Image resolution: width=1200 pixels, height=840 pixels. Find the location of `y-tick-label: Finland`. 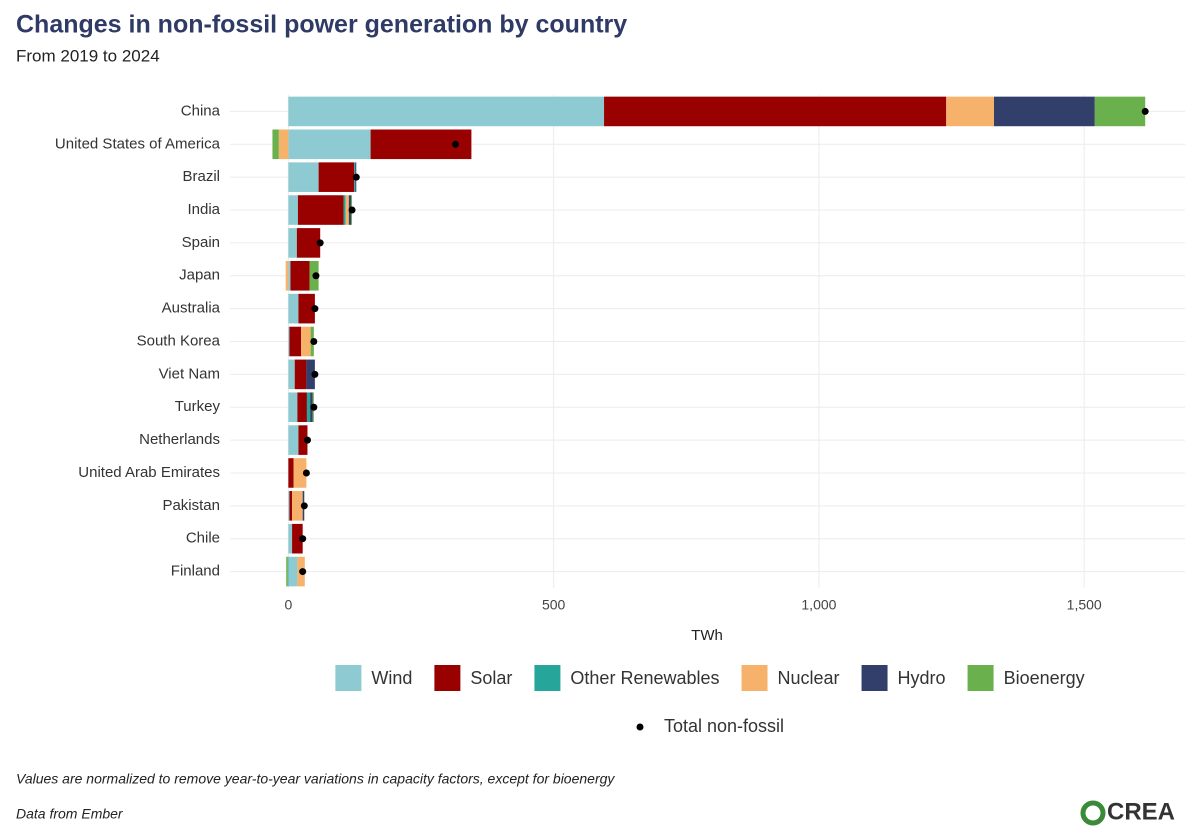

y-tick-label: Finland is located at coordinates (195, 571).